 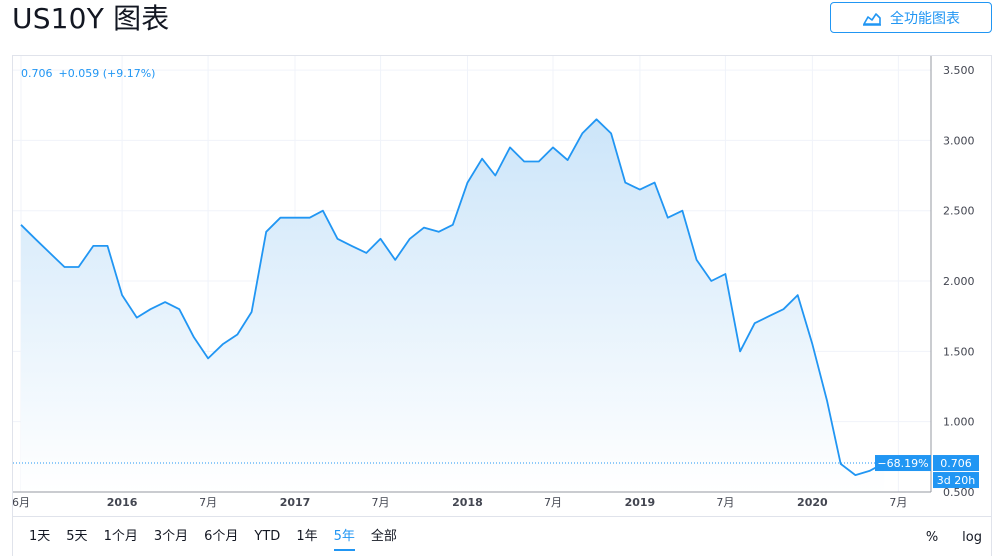 What do you see at coordinates (812, 502) in the screenshot?
I see `x-tick-label: 2020` at bounding box center [812, 502].